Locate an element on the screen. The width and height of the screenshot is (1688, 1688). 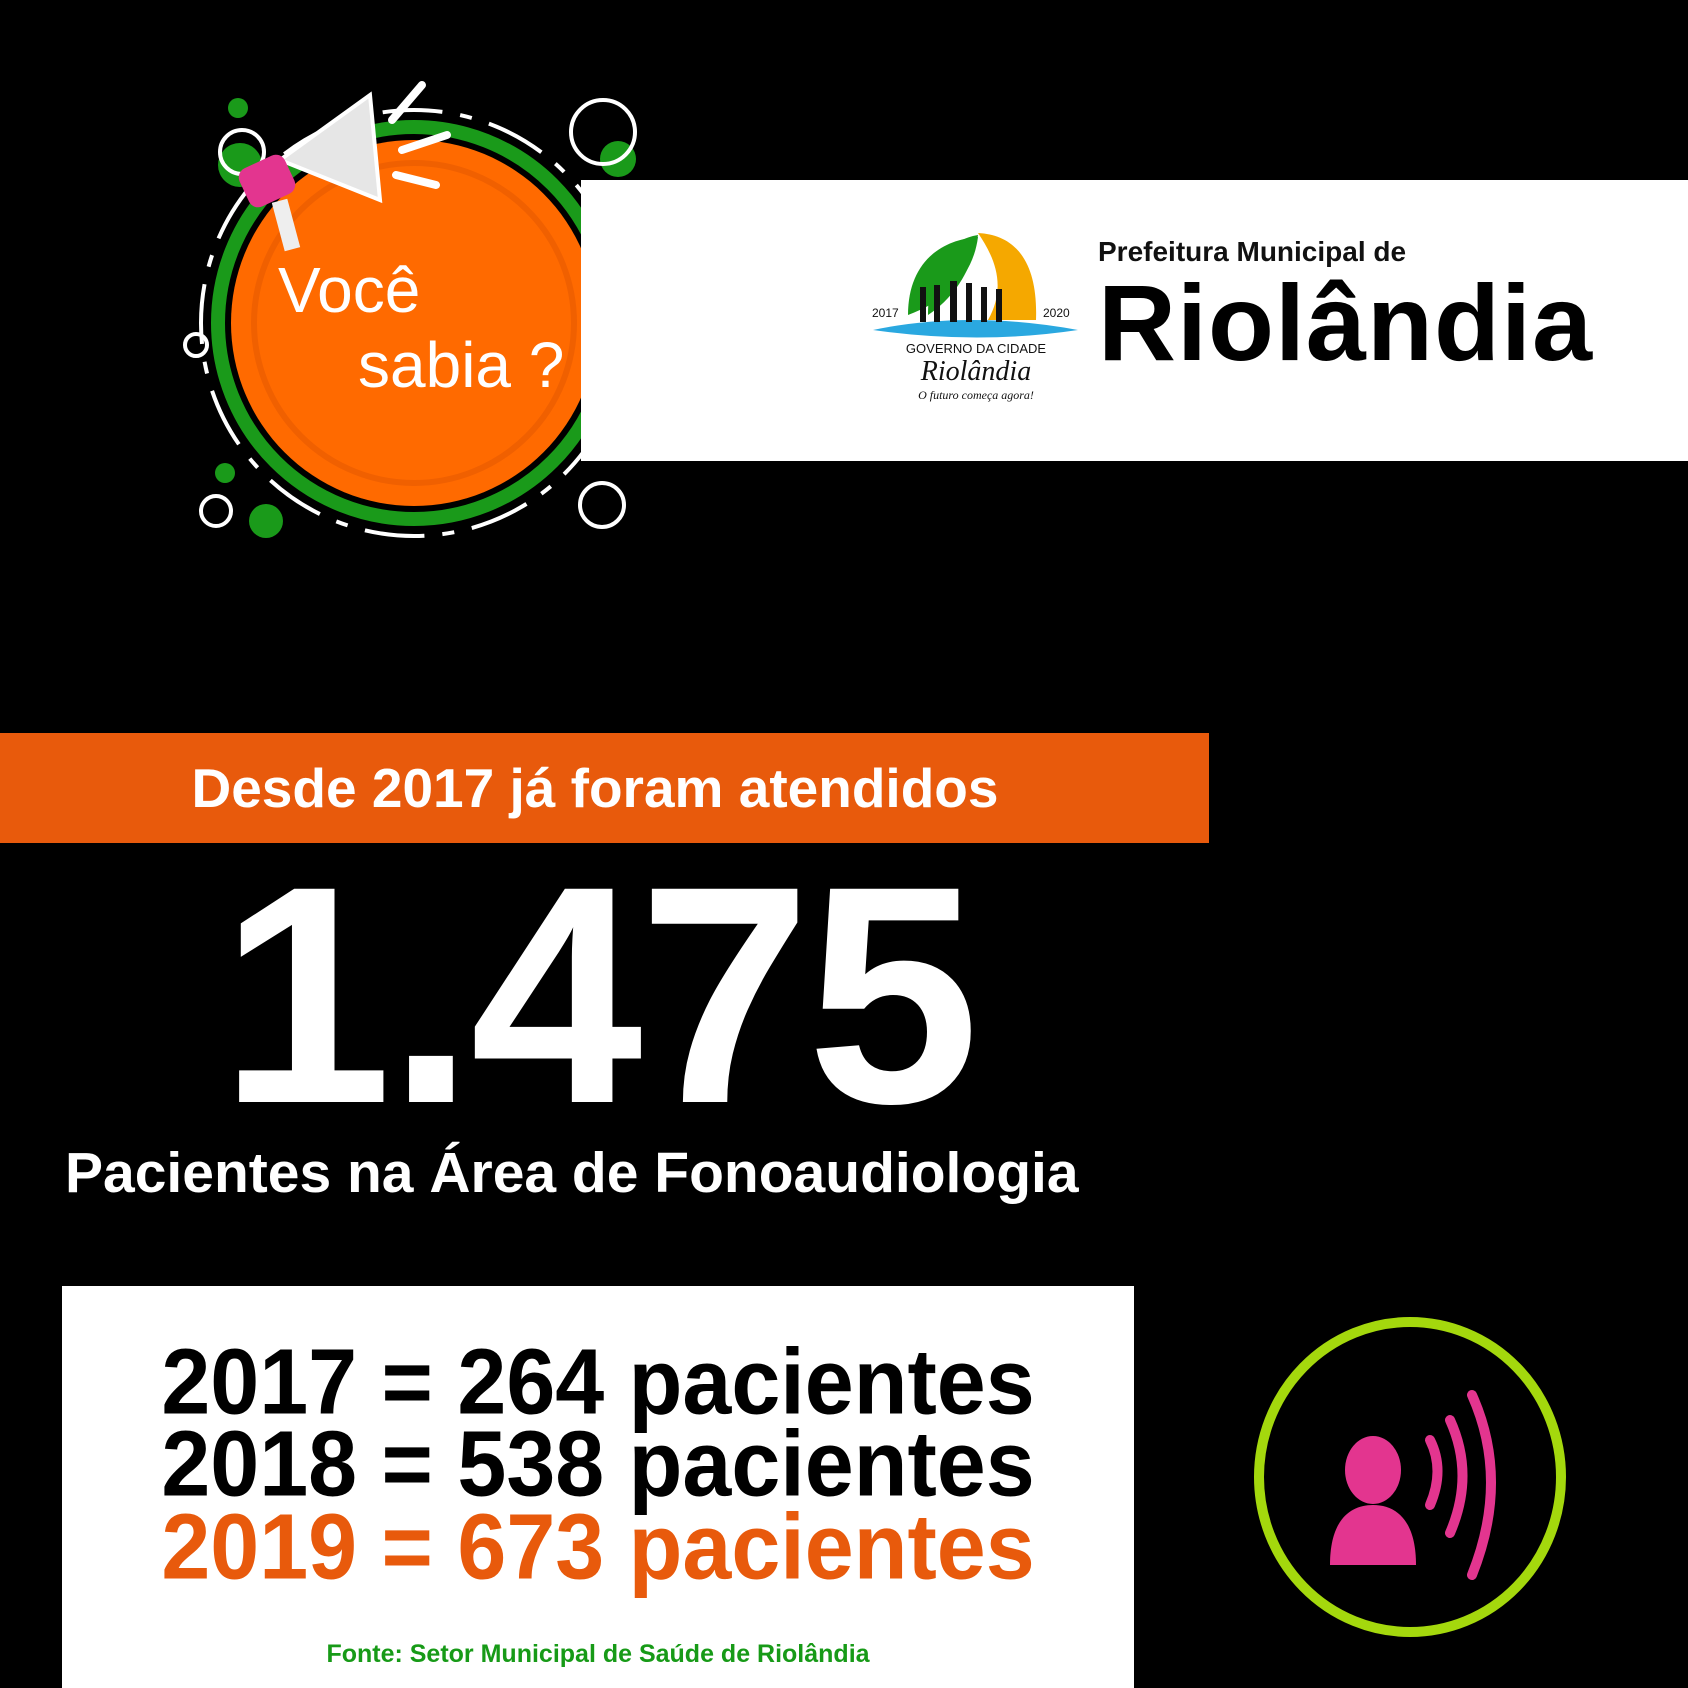
badge-line1: Você is located at coordinates (349, 290).